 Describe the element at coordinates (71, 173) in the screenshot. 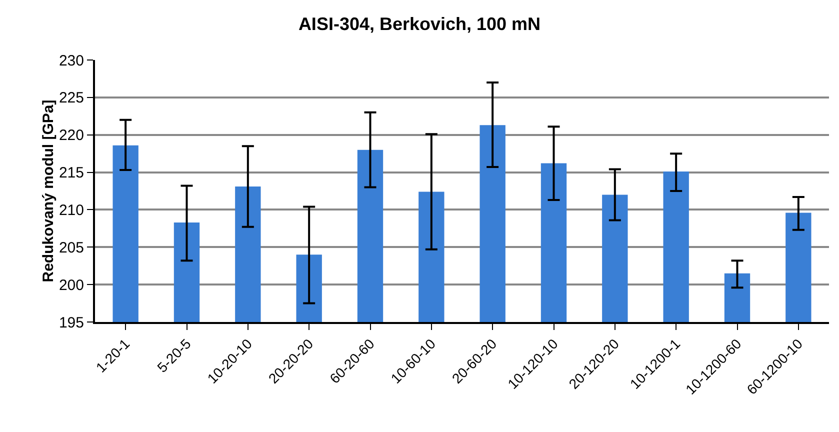

I see `y-tick-label: 215` at that location.